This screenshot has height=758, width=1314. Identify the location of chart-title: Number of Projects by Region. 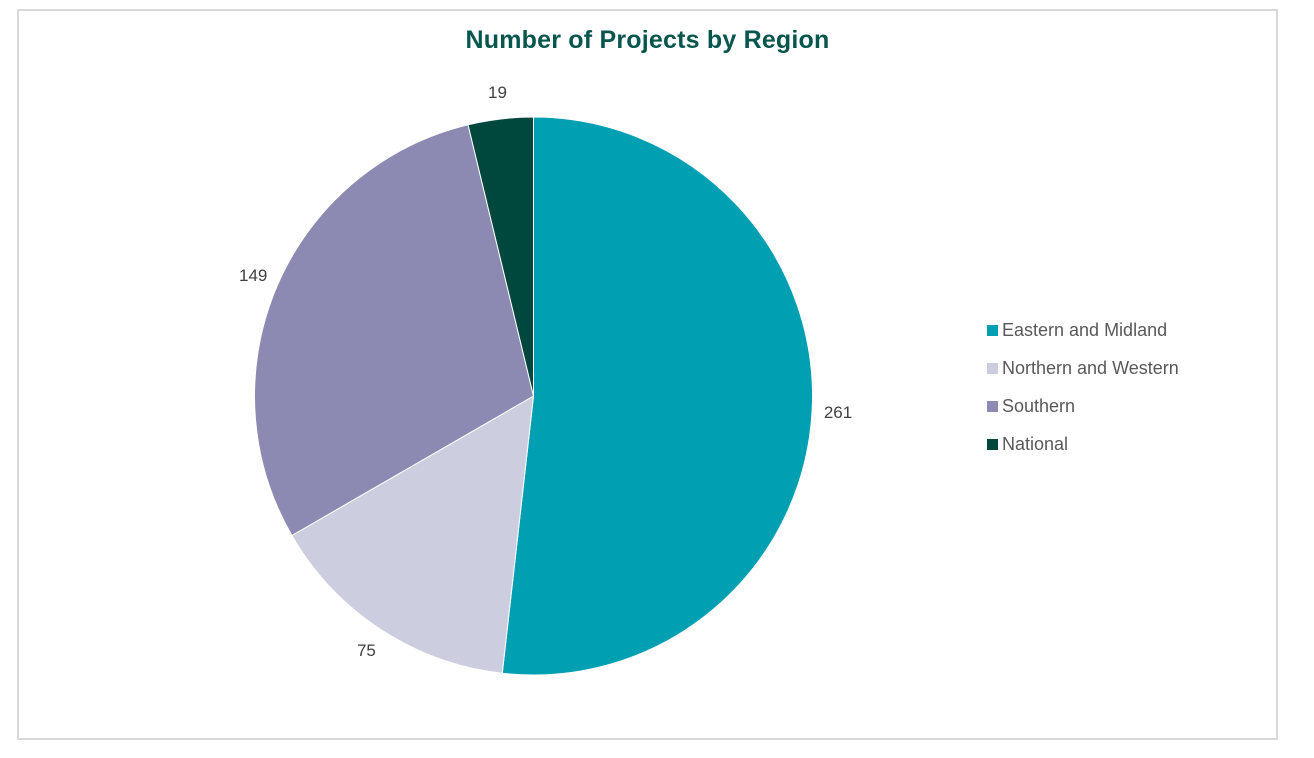
(647, 40).